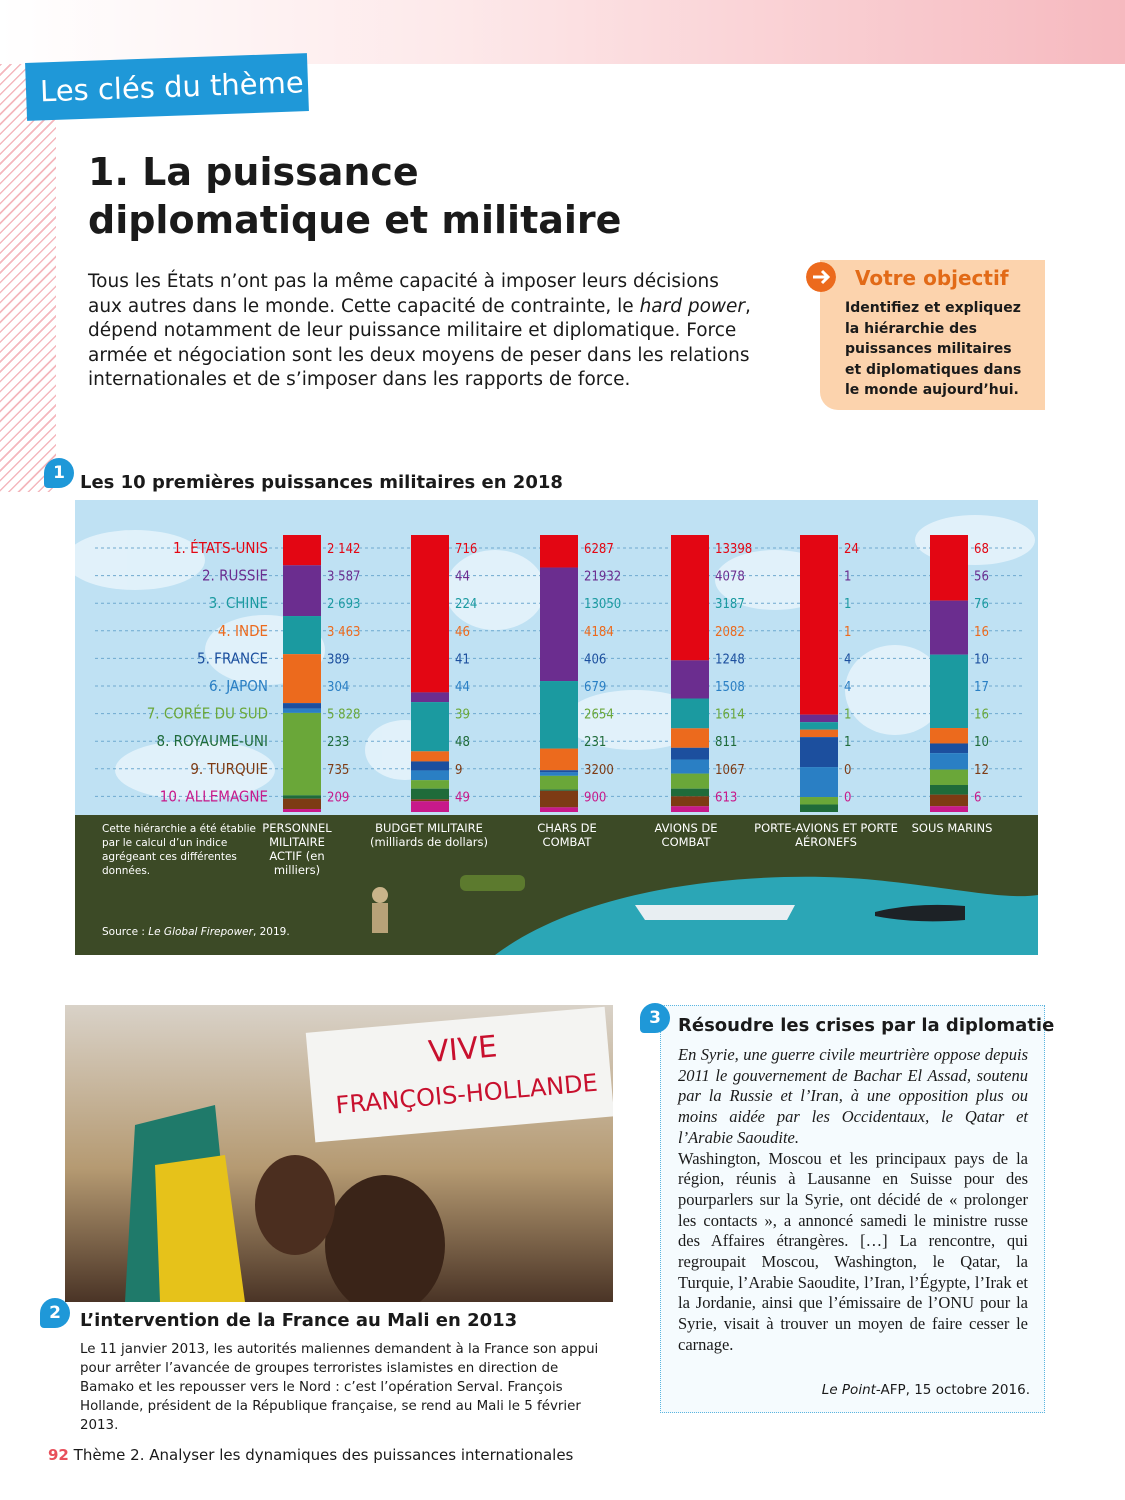 This screenshot has height=1500, width=1125. Describe the element at coordinates (848, 1390) in the screenshot. I see `source-title: Le Point` at that location.